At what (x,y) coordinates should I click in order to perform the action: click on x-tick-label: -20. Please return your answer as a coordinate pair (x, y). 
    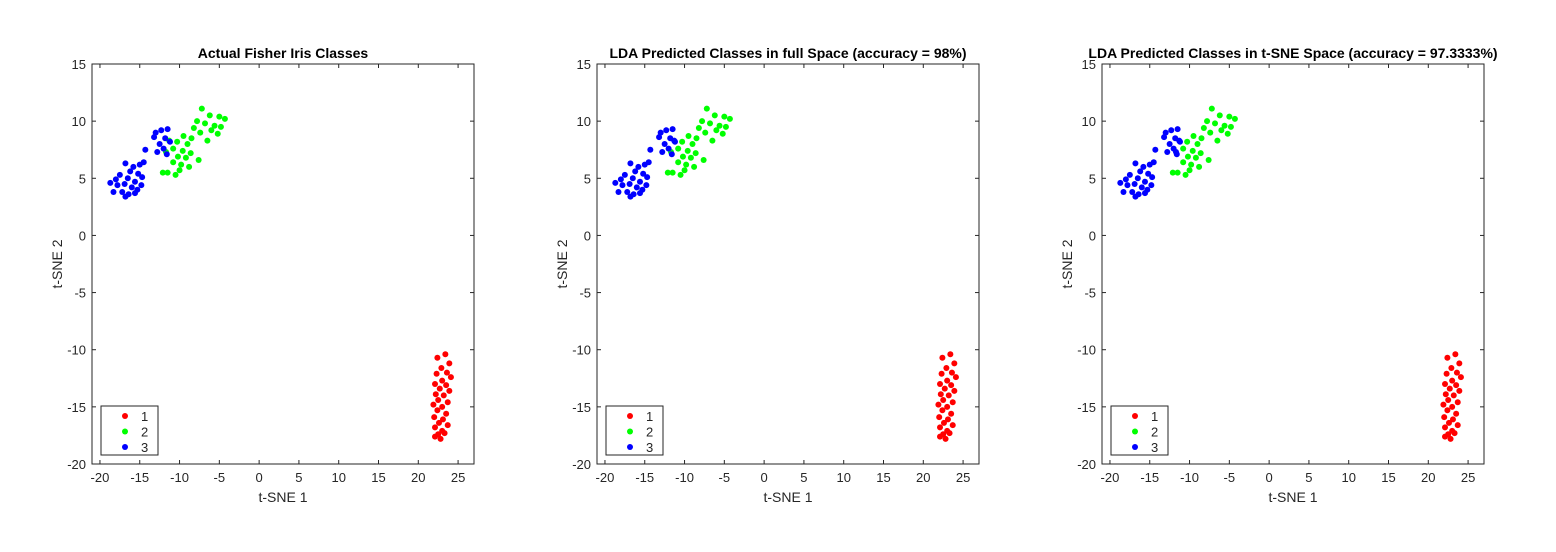
    Looking at the image, I should click on (605, 477).